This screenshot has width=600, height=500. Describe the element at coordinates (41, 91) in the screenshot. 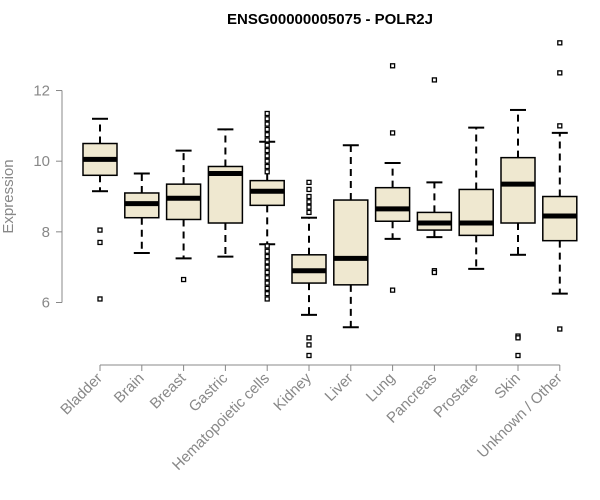

I see `y-tick-label: 12` at that location.